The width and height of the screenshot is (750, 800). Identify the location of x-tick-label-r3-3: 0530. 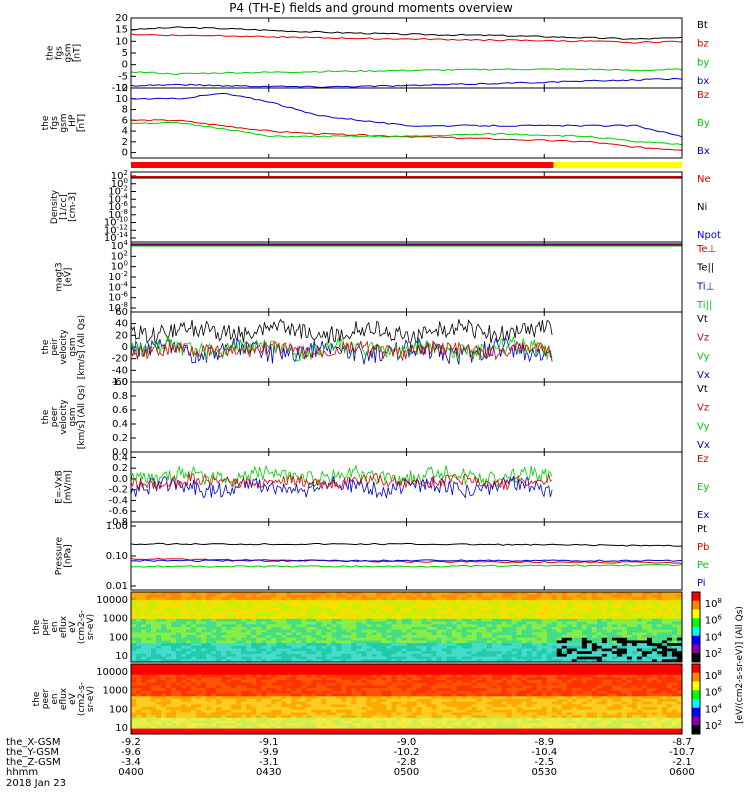
(544, 772).